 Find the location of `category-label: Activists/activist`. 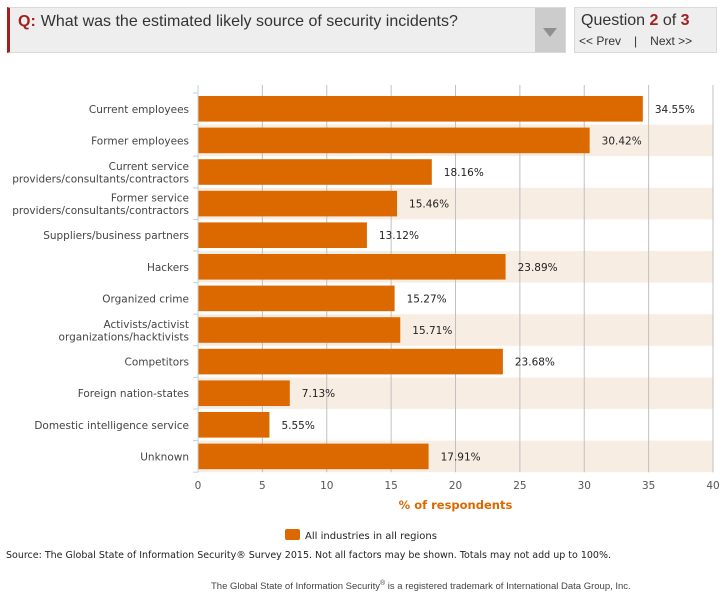

category-label: Activists/activist is located at coordinates (147, 325).